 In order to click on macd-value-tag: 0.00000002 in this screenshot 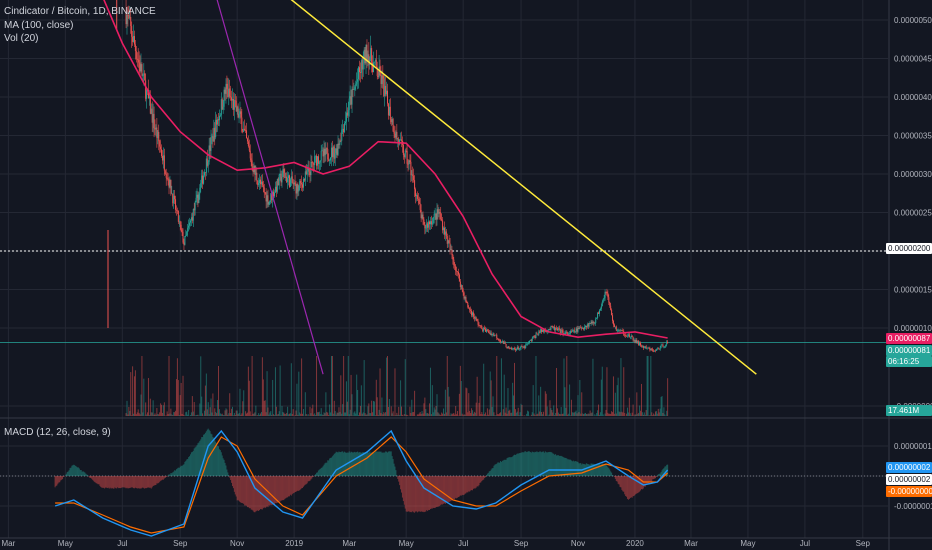, I will do `click(909, 467)`.